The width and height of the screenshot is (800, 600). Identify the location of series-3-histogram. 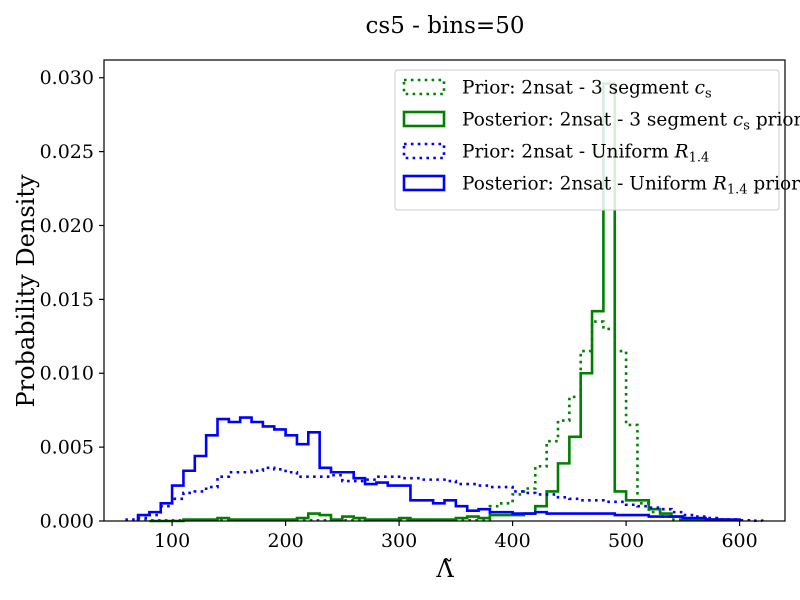
(438, 468).